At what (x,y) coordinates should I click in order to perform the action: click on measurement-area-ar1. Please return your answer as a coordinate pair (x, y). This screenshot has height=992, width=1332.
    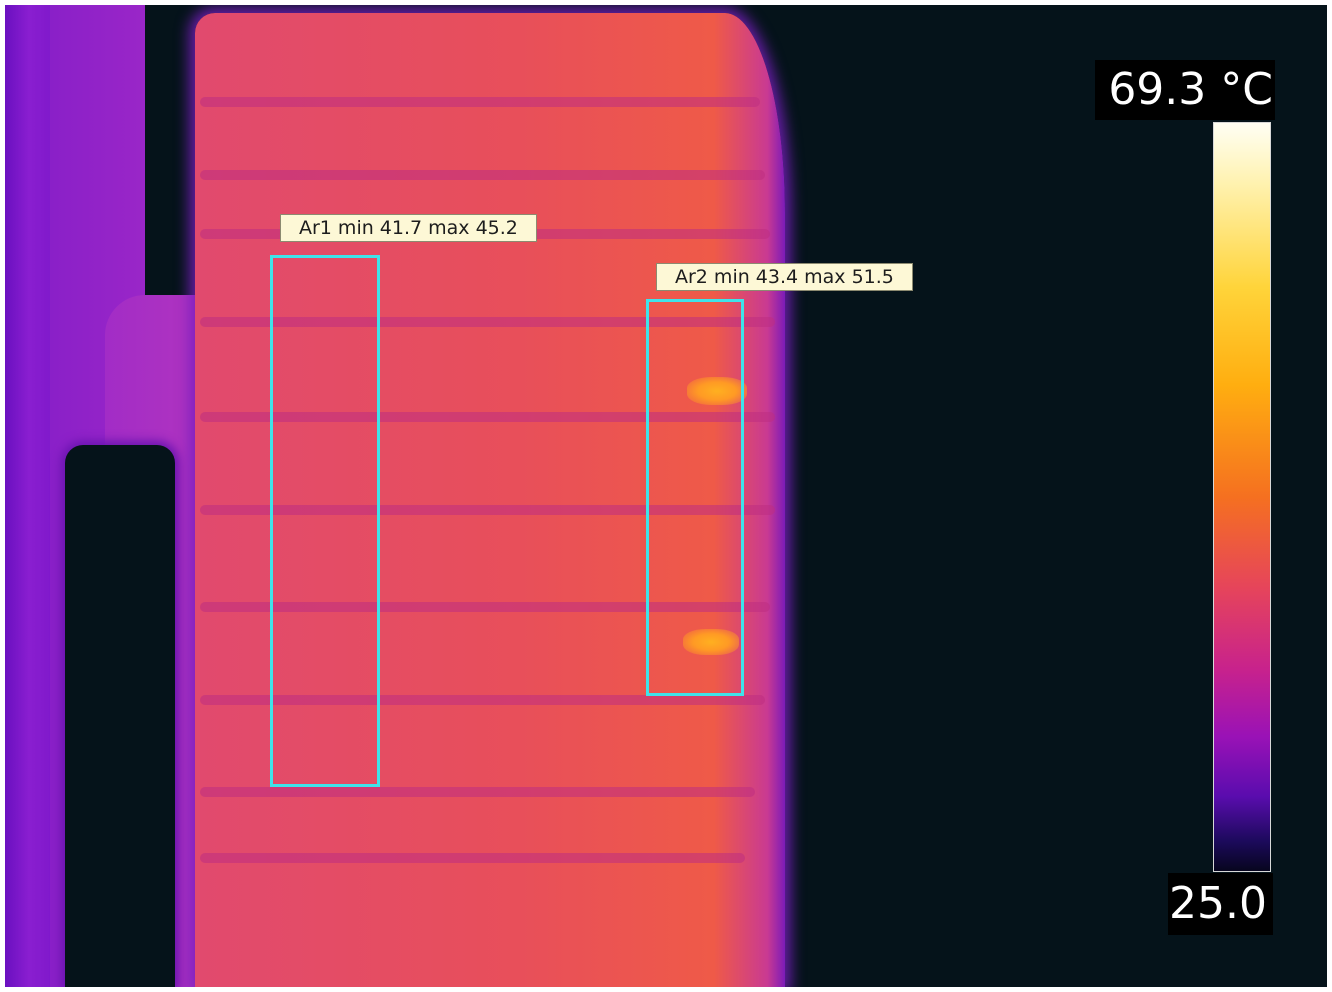
    Looking at the image, I should click on (325, 521).